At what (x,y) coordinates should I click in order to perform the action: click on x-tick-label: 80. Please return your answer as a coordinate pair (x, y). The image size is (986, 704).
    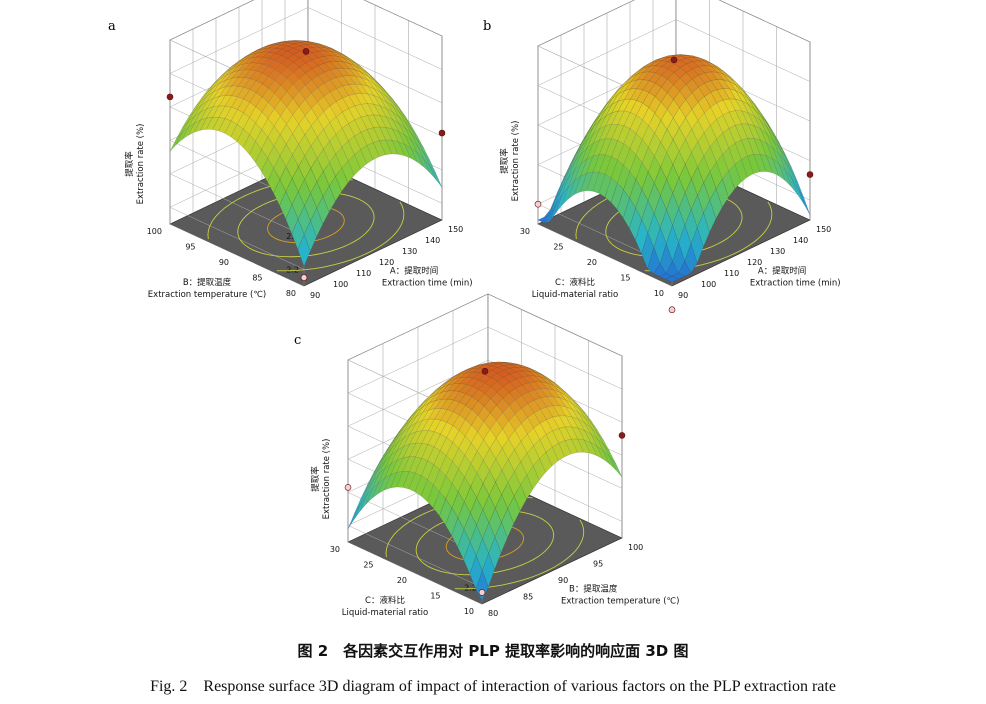
    Looking at the image, I should click on (493, 613).